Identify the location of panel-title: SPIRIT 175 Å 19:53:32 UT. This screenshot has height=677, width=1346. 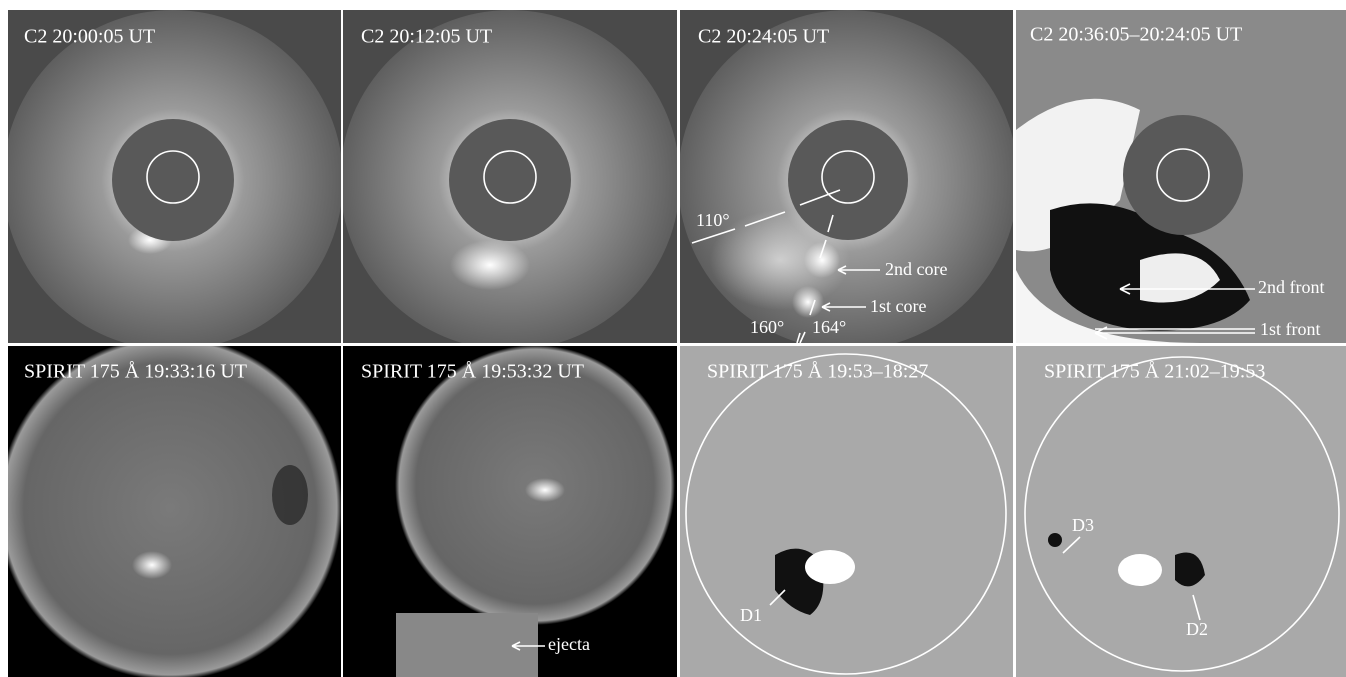
(472, 372).